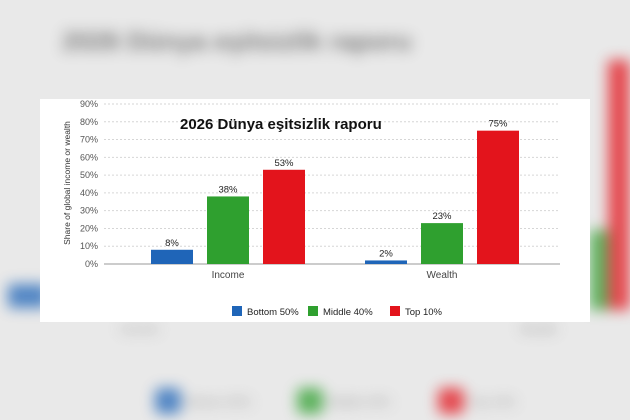 The height and width of the screenshot is (420, 630). I want to click on y-tick-label: 50%, so click(89, 175).